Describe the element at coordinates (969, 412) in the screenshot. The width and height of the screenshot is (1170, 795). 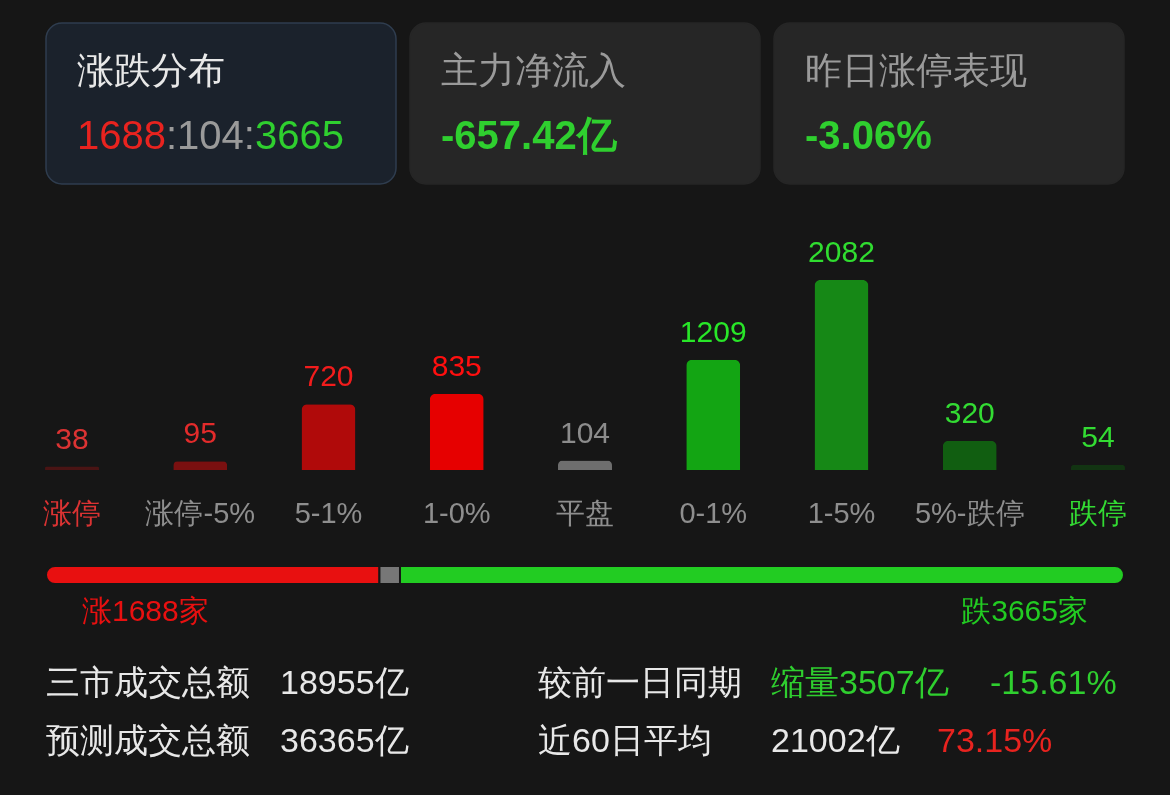
I see `data-label: 320` at that location.